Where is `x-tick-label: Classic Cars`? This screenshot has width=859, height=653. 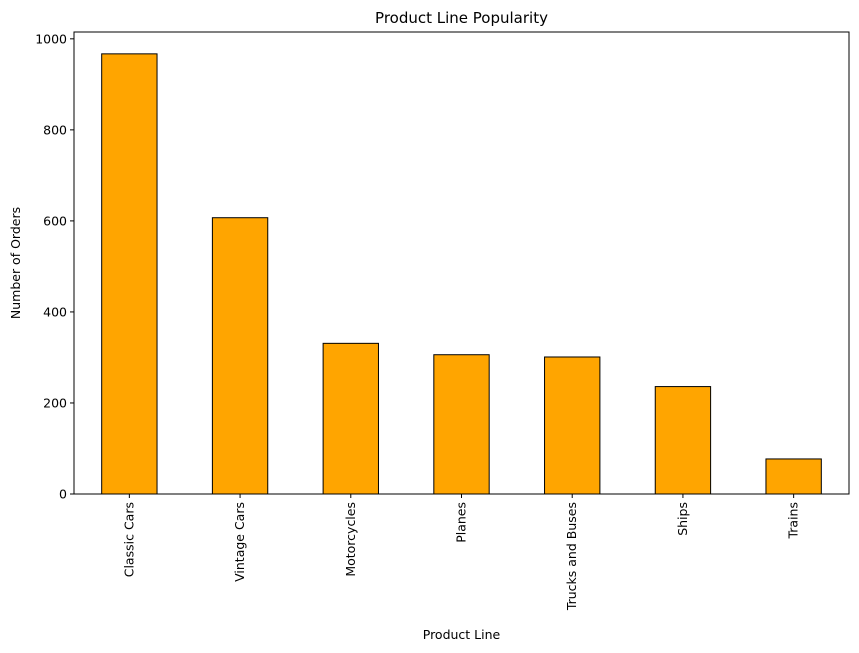
x-tick-label: Classic Cars is located at coordinates (128, 539).